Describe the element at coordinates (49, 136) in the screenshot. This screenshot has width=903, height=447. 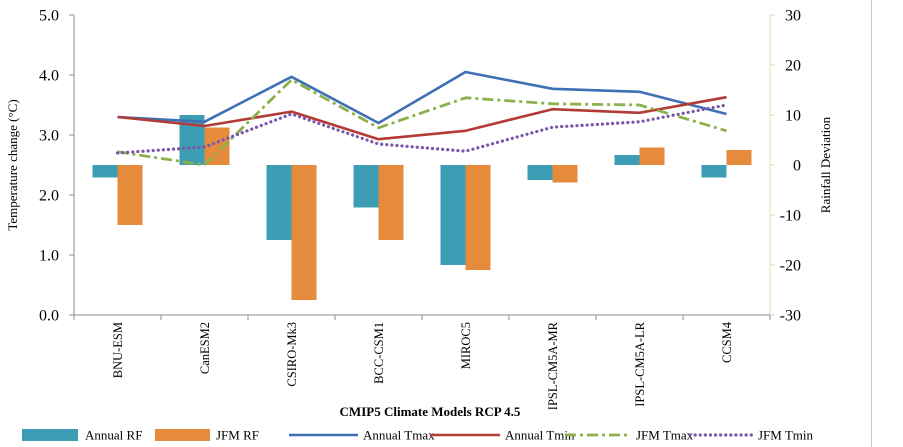
I see `y-tick-label: 3.0` at that location.